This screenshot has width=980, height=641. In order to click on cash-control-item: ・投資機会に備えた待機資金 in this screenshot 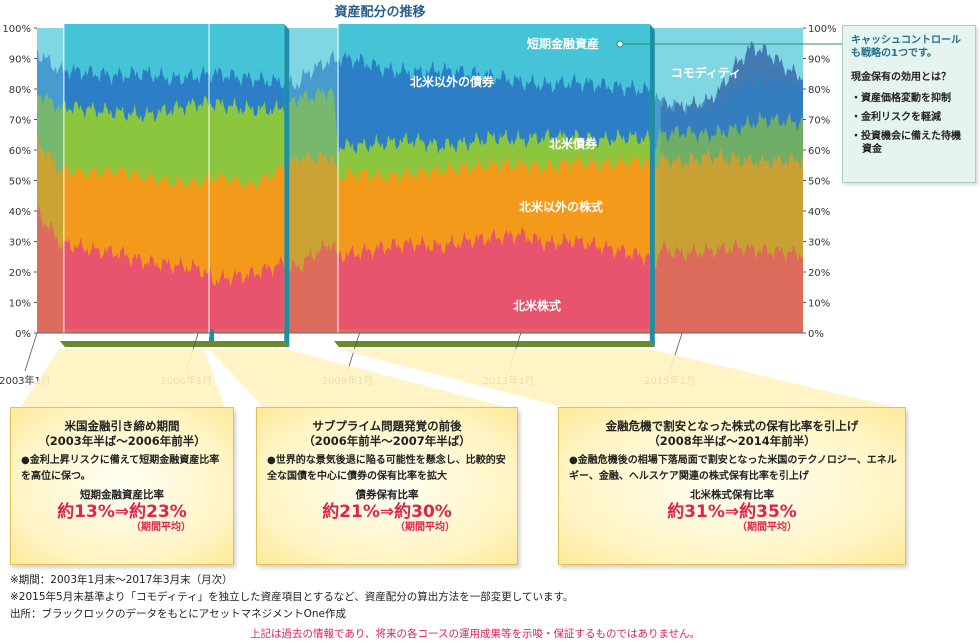, I will do `click(906, 143)`.